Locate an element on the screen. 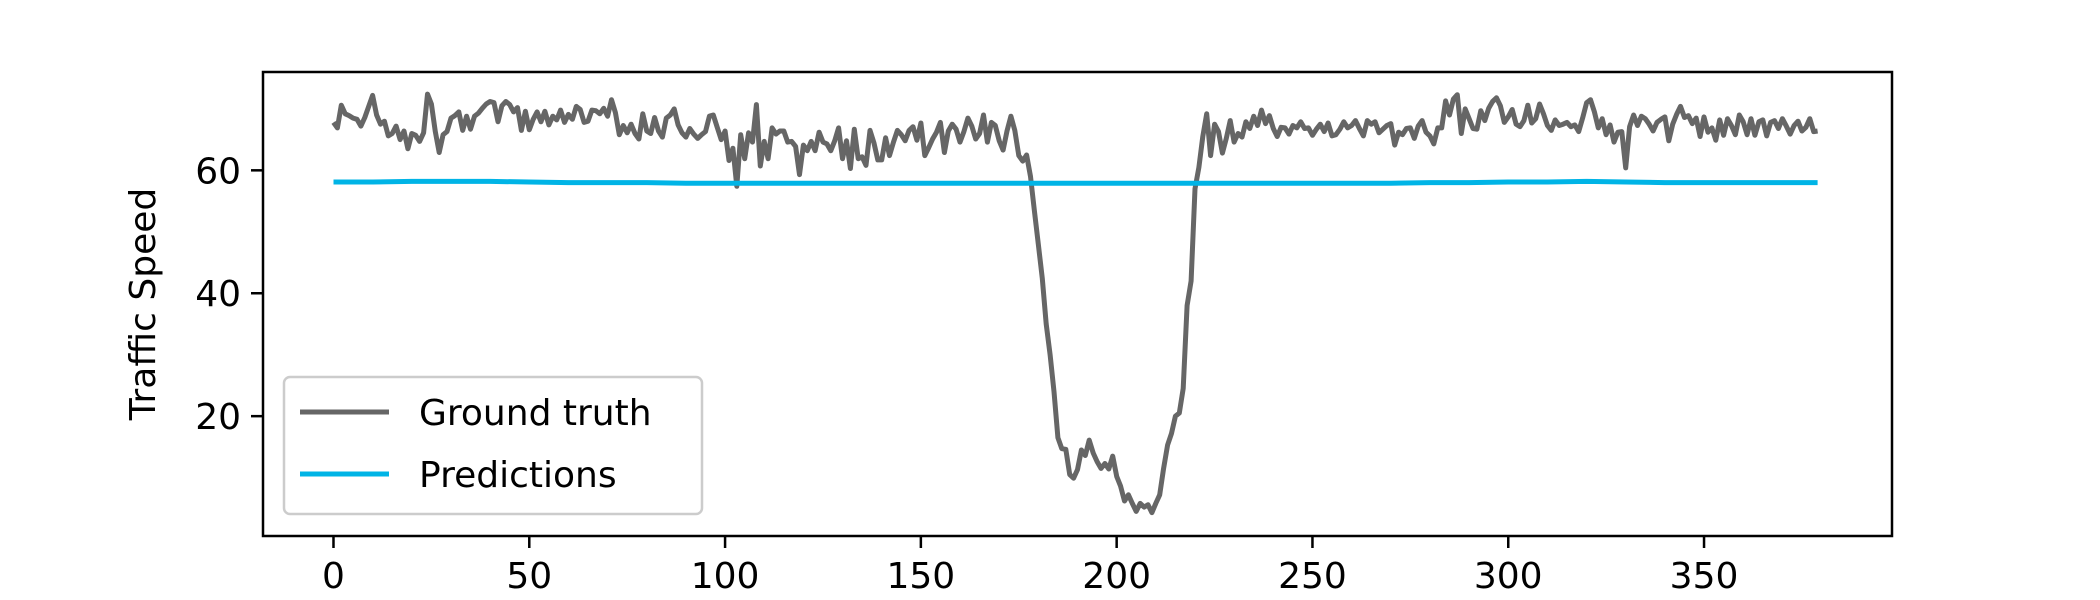 This screenshot has width=2100, height=600. x-tick-label: 150 is located at coordinates (921, 576).